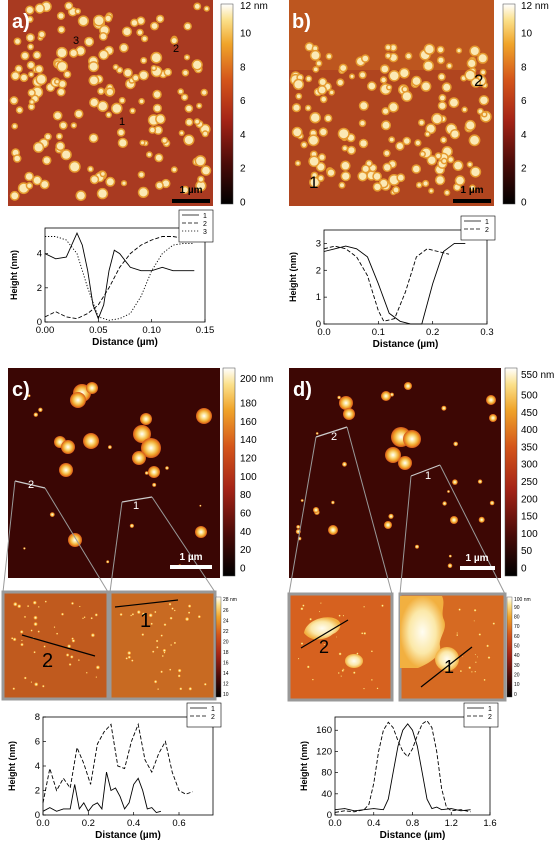 Image resolution: width=560 pixels, height=841 pixels. I want to click on y-tick-label: 4, so click(37, 766).